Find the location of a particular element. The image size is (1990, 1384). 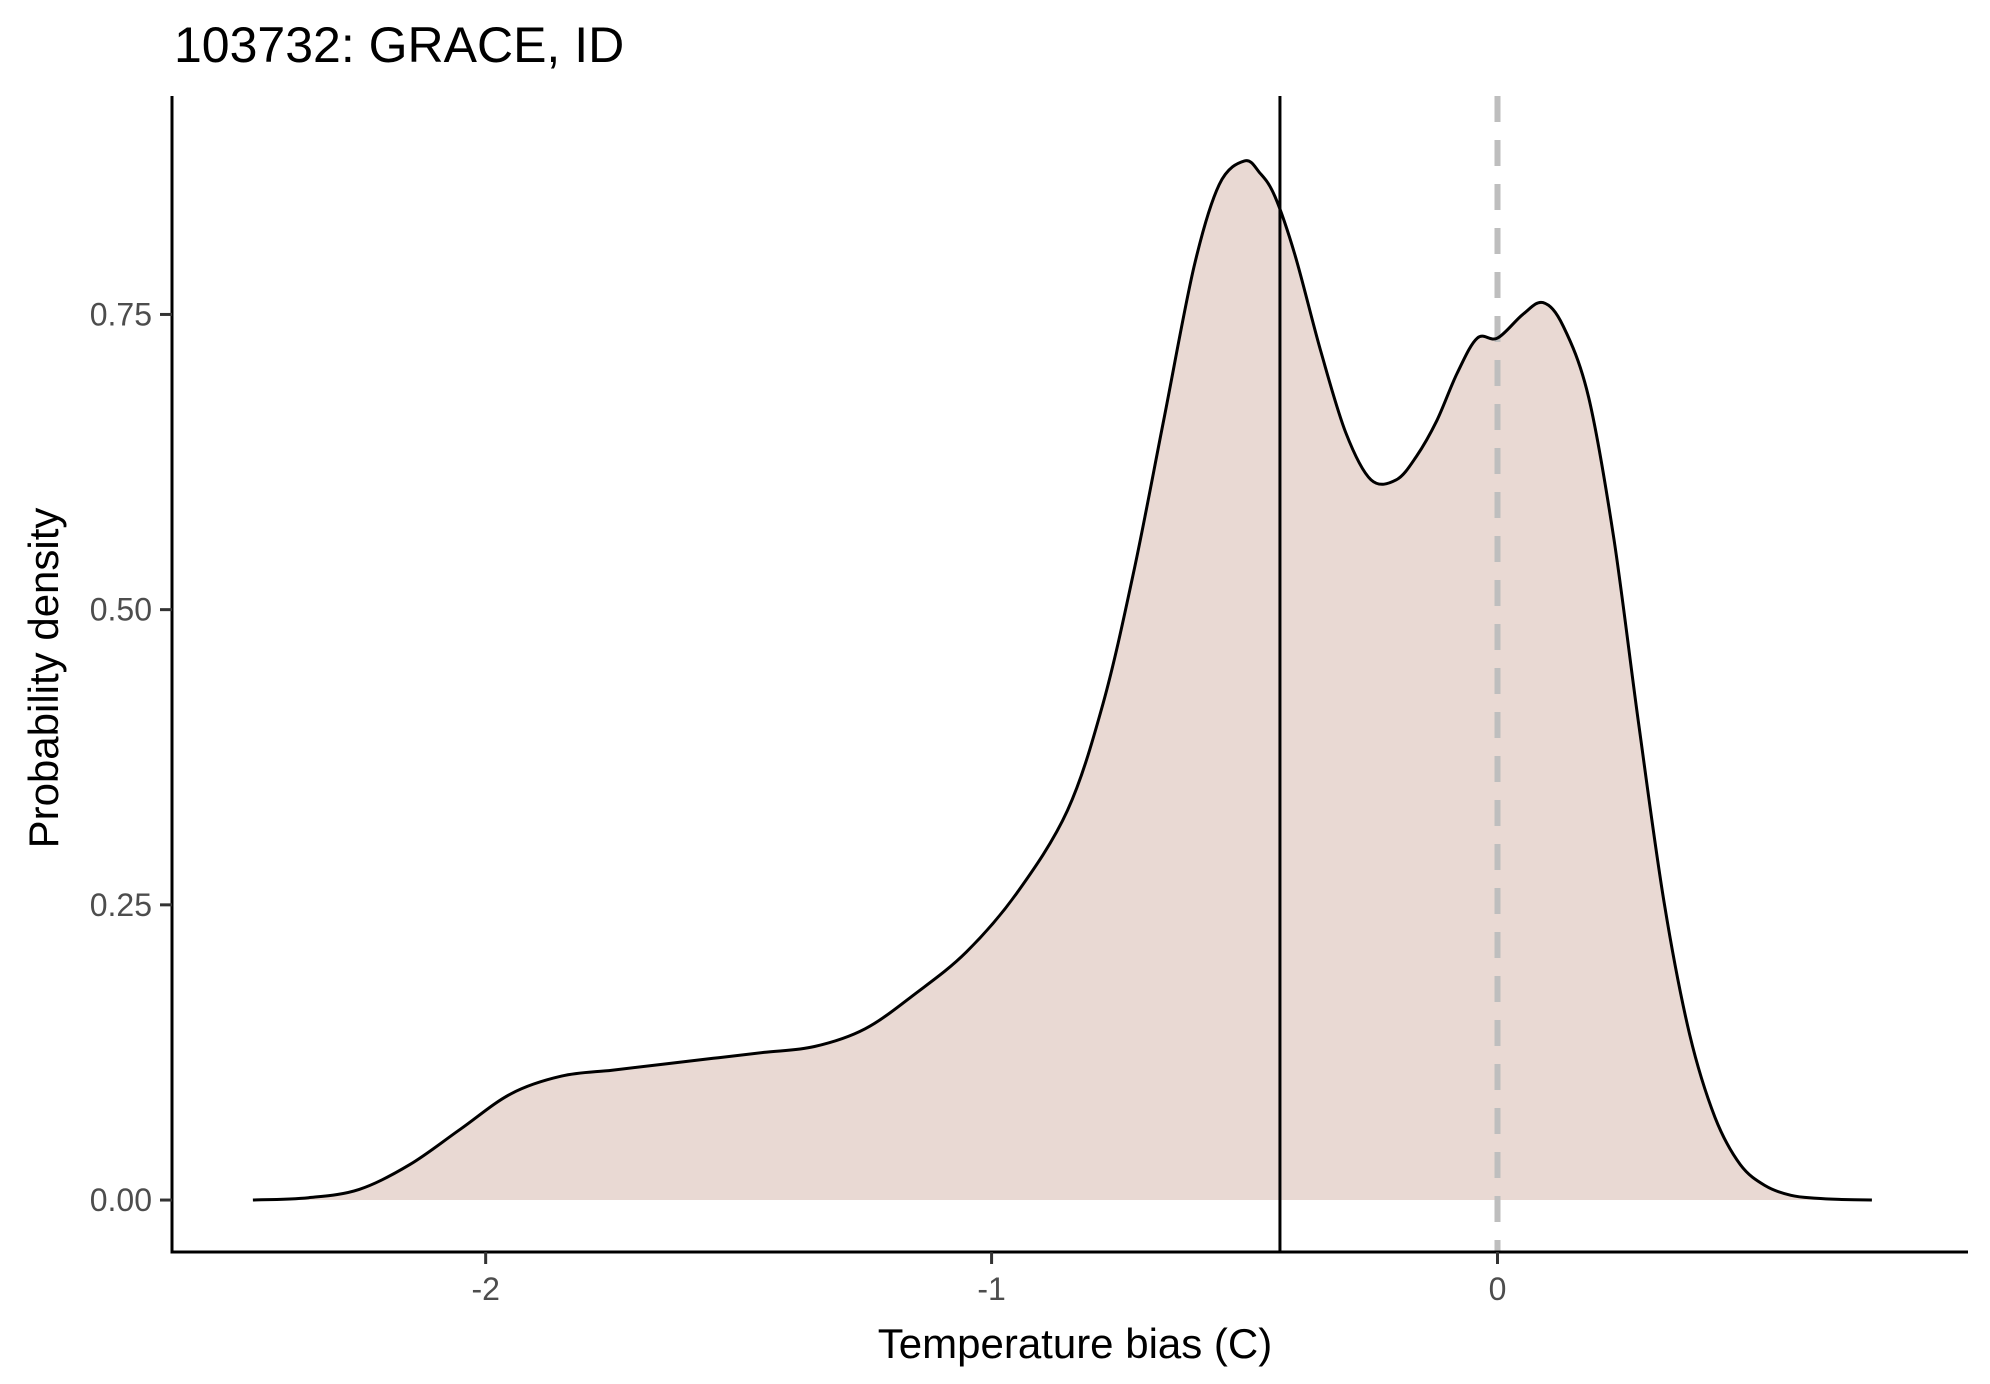

x-tick-label: -1 is located at coordinates (991, 1289).